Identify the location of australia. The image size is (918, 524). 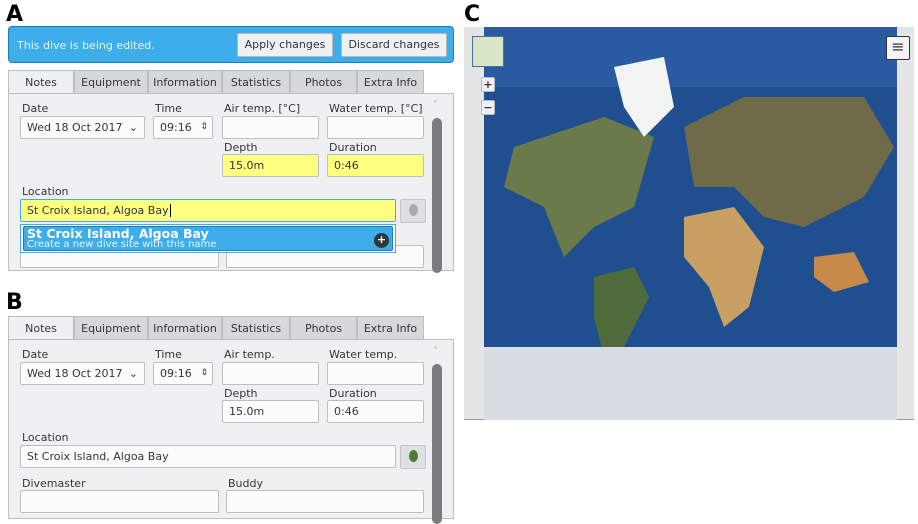
(841, 272).